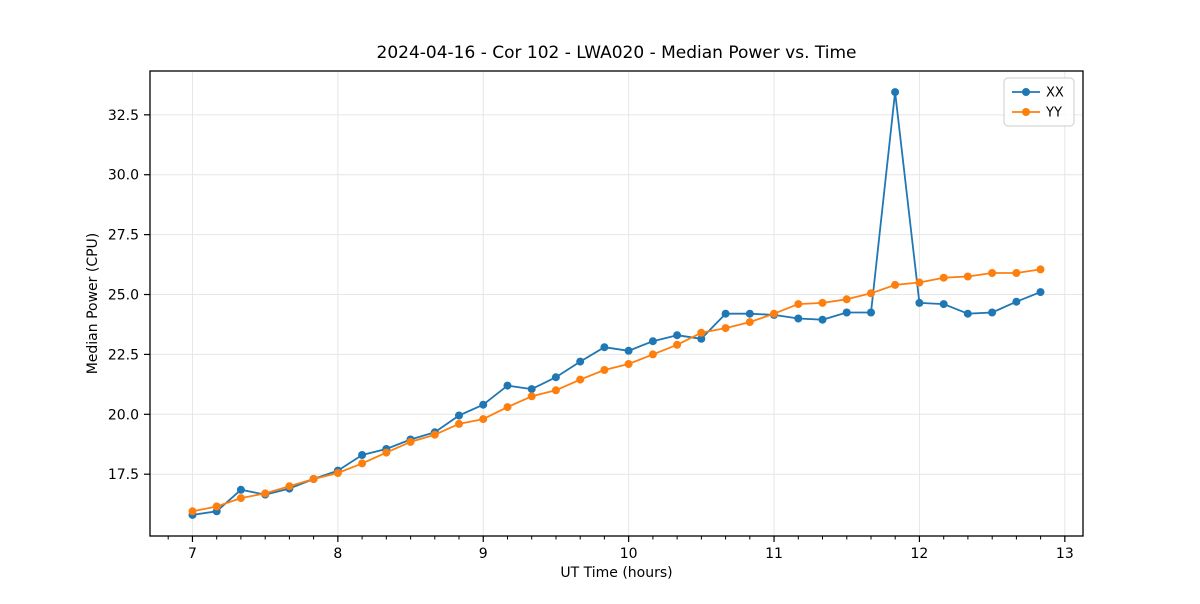  Describe the element at coordinates (123, 176) in the screenshot. I see `y-tick-label: 30.0` at that location.